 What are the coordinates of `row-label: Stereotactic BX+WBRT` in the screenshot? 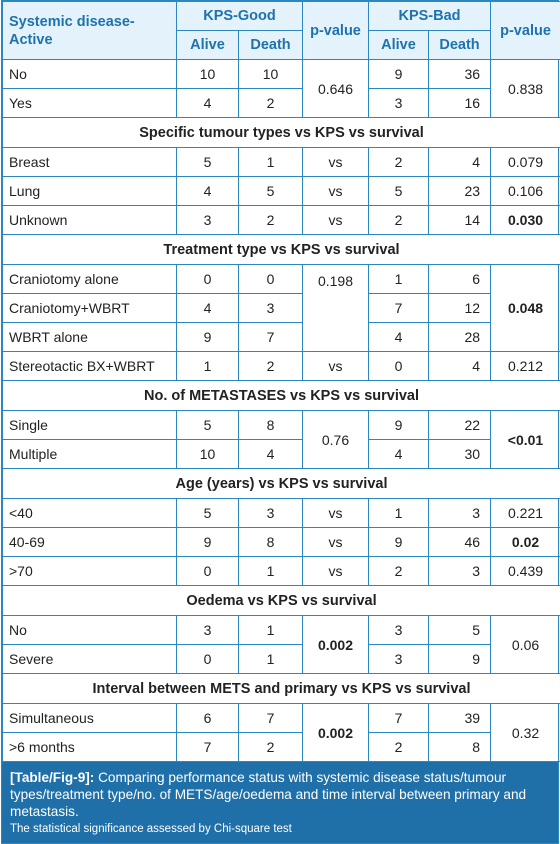 It's located at (90, 366).